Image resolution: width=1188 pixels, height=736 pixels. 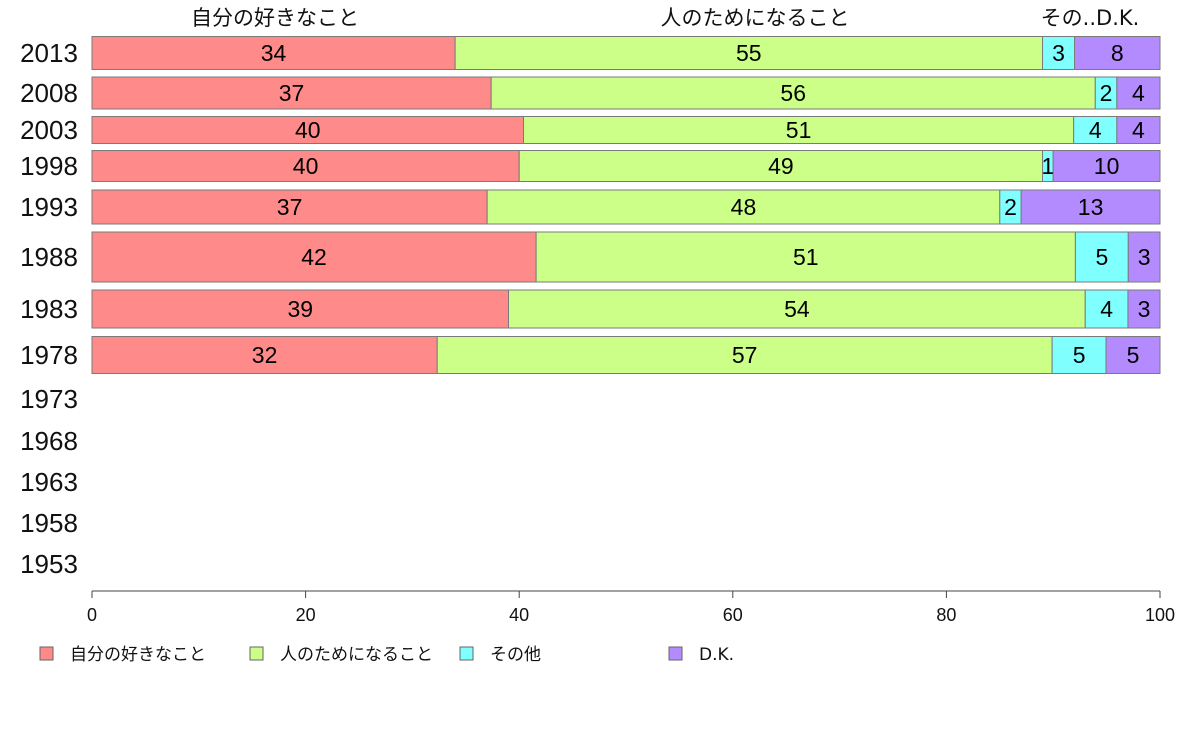 I want to click on column-header: その..D.K., so click(x=1090, y=18).